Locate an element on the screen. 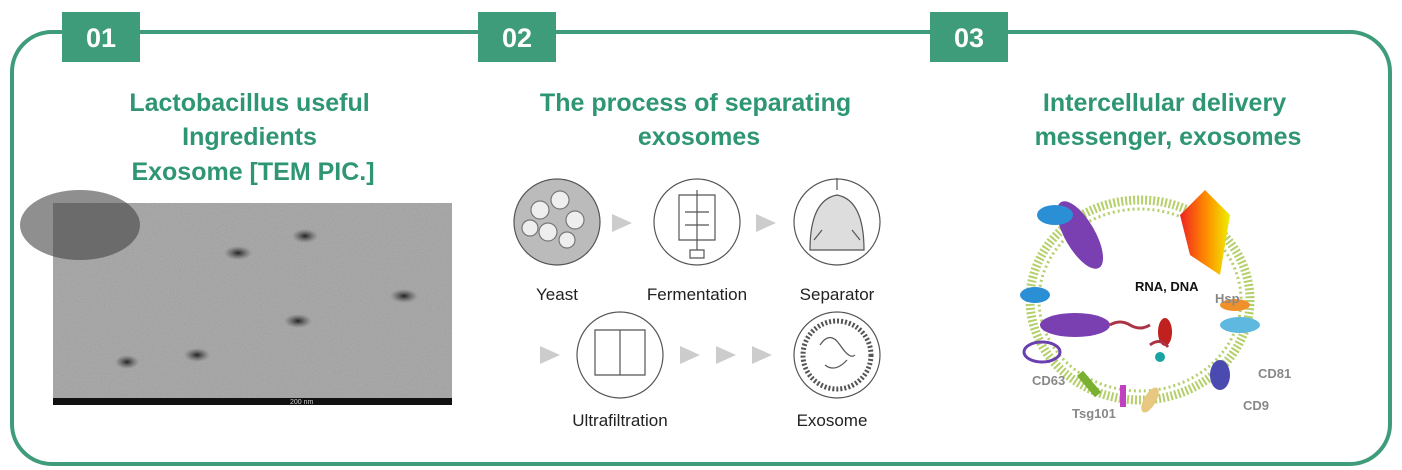 This screenshot has height=470, width=1402. diagram-label: Tsg101 is located at coordinates (1094, 413).